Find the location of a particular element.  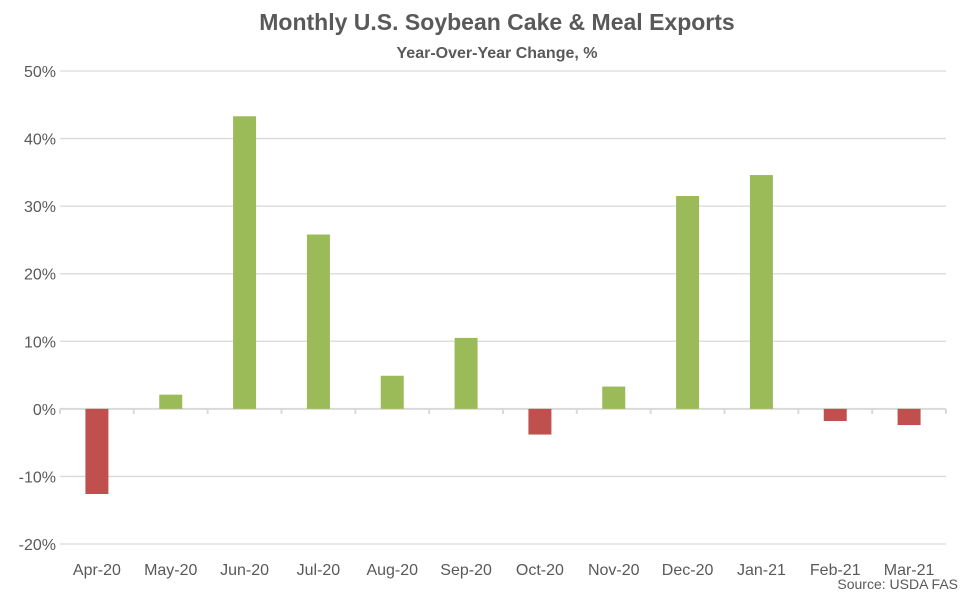

x-tick-label: Nov-20 is located at coordinates (614, 570).